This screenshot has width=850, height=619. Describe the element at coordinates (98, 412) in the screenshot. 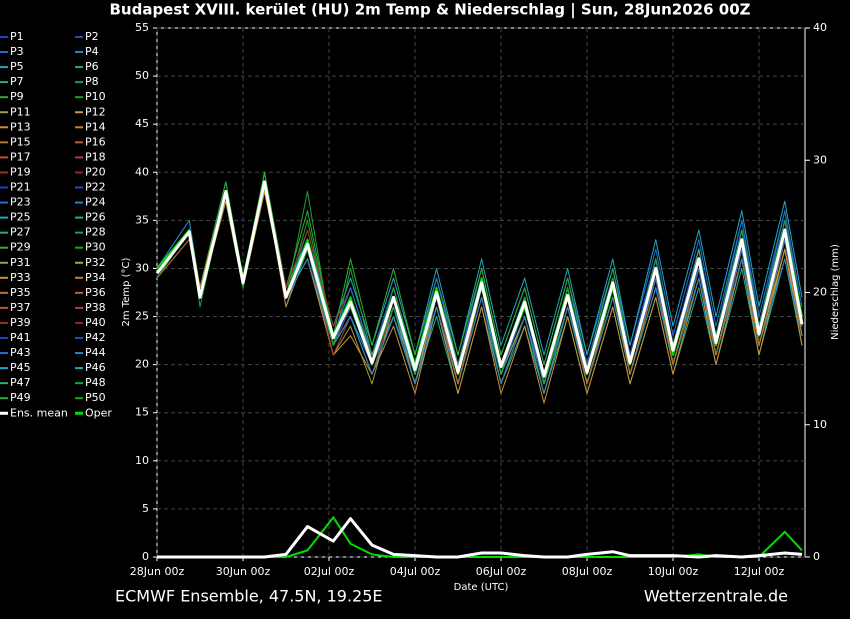

I see `legend-label: Oper` at that location.